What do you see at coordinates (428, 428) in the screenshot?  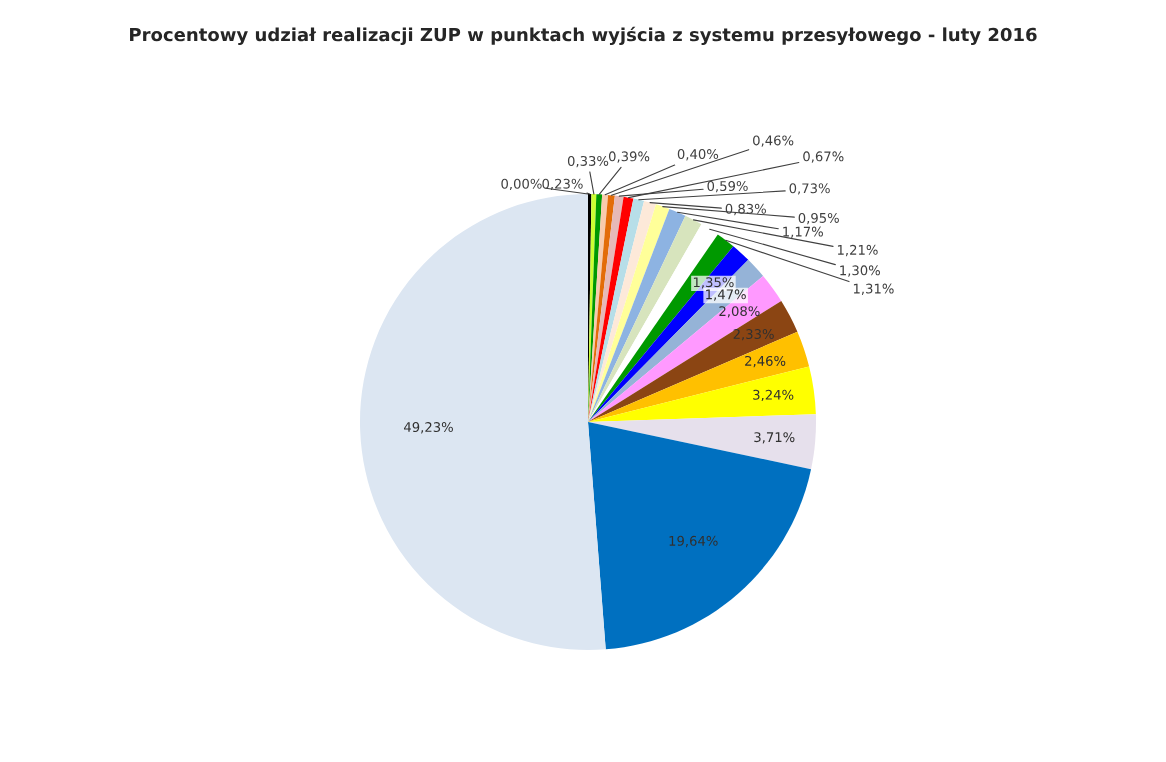 I see `data-label: 49,23%` at bounding box center [428, 428].